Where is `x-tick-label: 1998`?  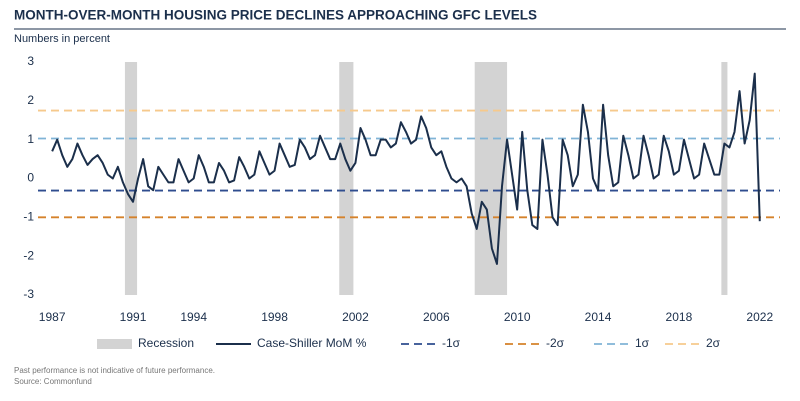 x-tick-label: 1998 is located at coordinates (274, 317).